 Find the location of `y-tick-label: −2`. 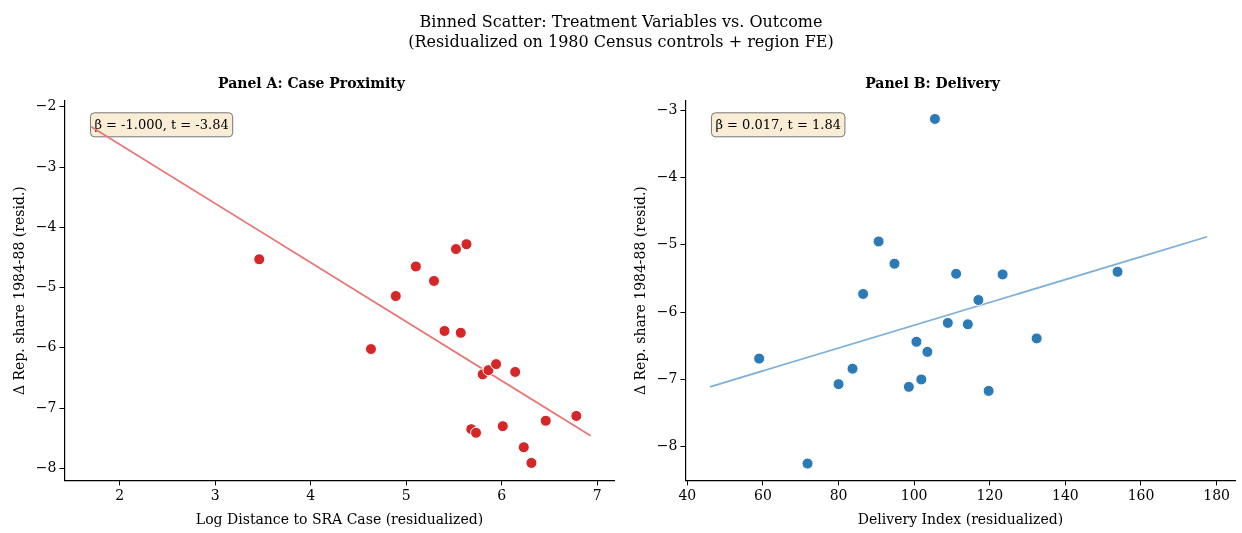

y-tick-label: −2 is located at coordinates (46, 105).